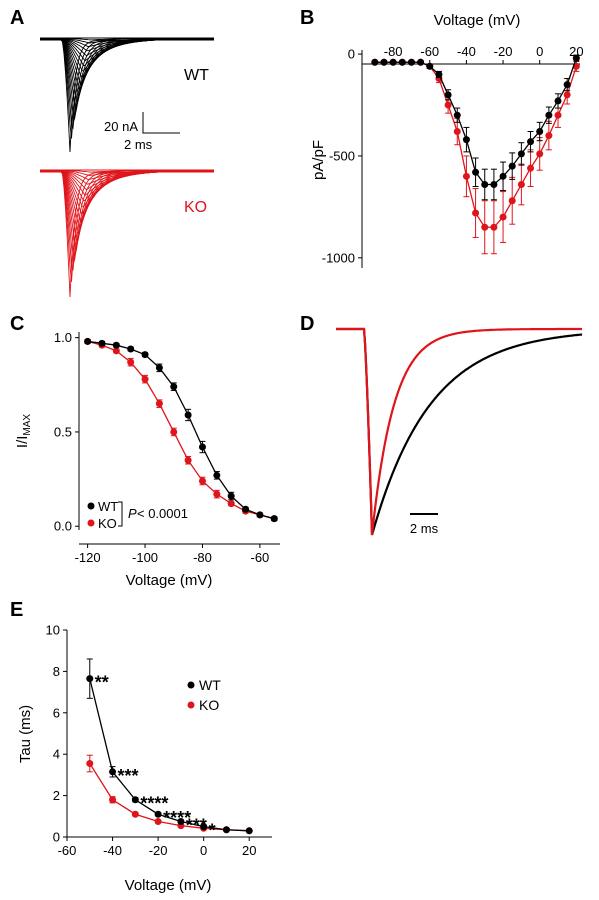 The width and height of the screenshot is (599, 900). Describe the element at coordinates (16, 610) in the screenshot. I see `panel-label-e: E` at that location.